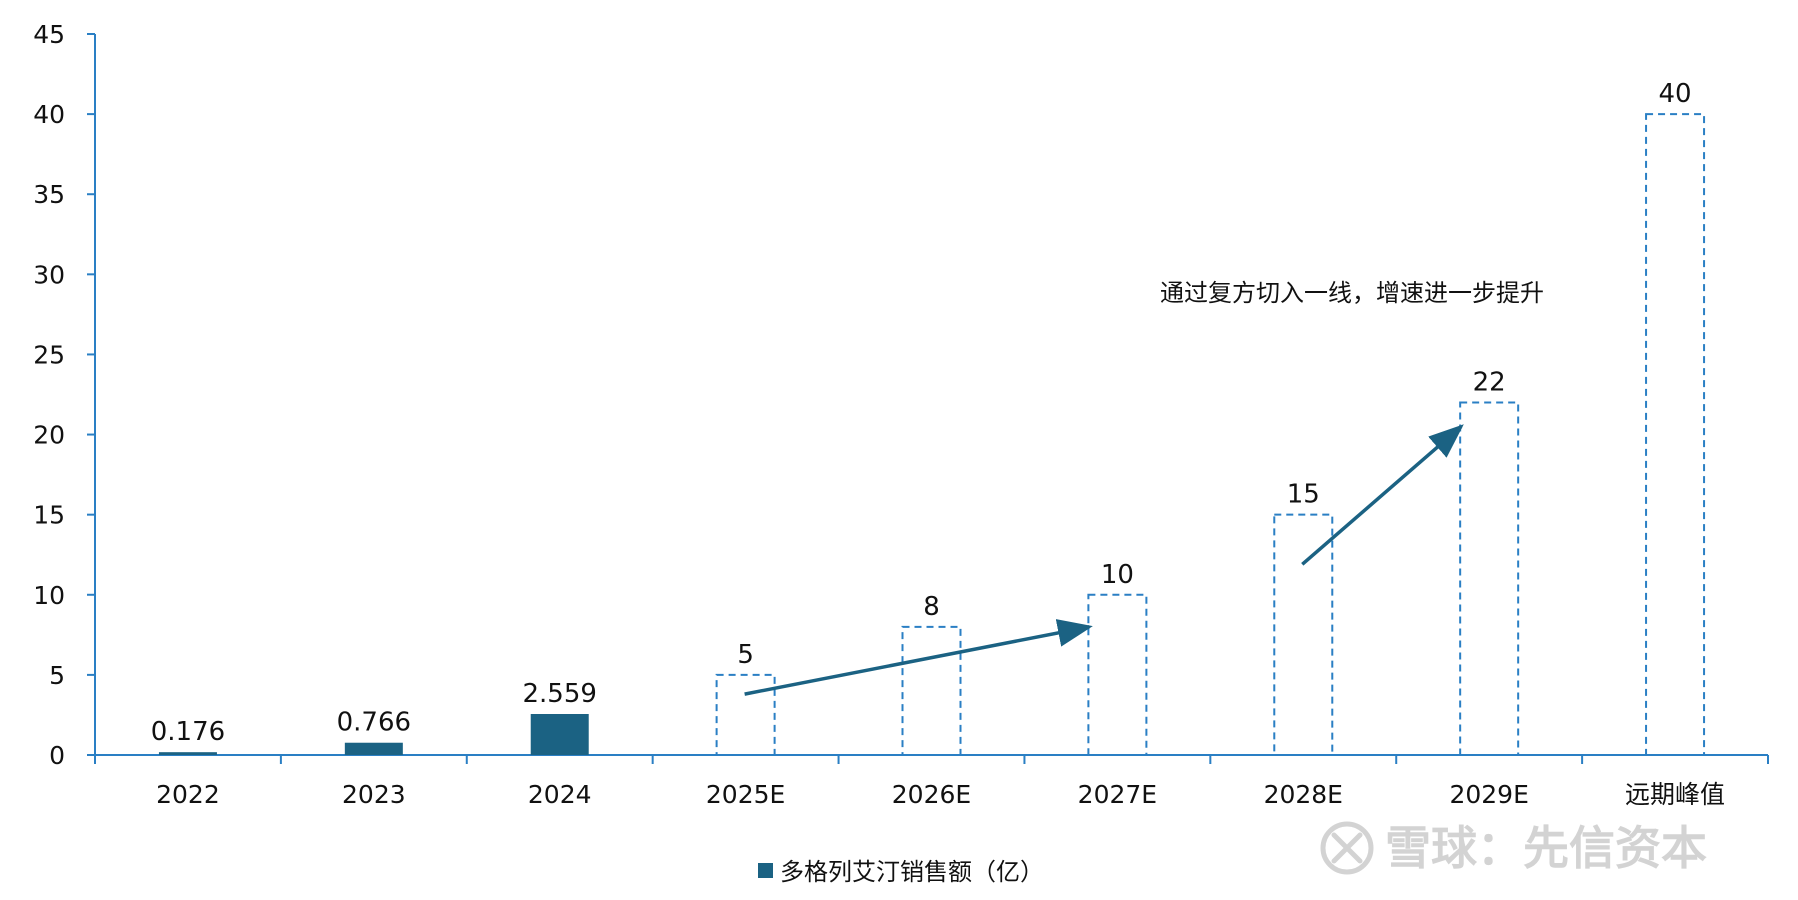 This screenshot has height=900, width=1798. What do you see at coordinates (49, 595) in the screenshot?
I see `y-tick-label: 10` at bounding box center [49, 595].